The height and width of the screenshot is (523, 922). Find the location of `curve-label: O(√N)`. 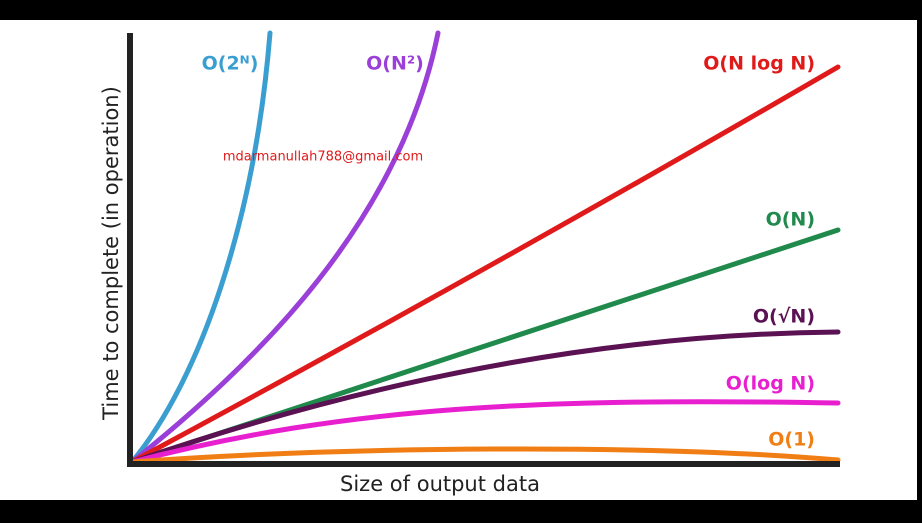

curve-label: O(√N) is located at coordinates (784, 317).